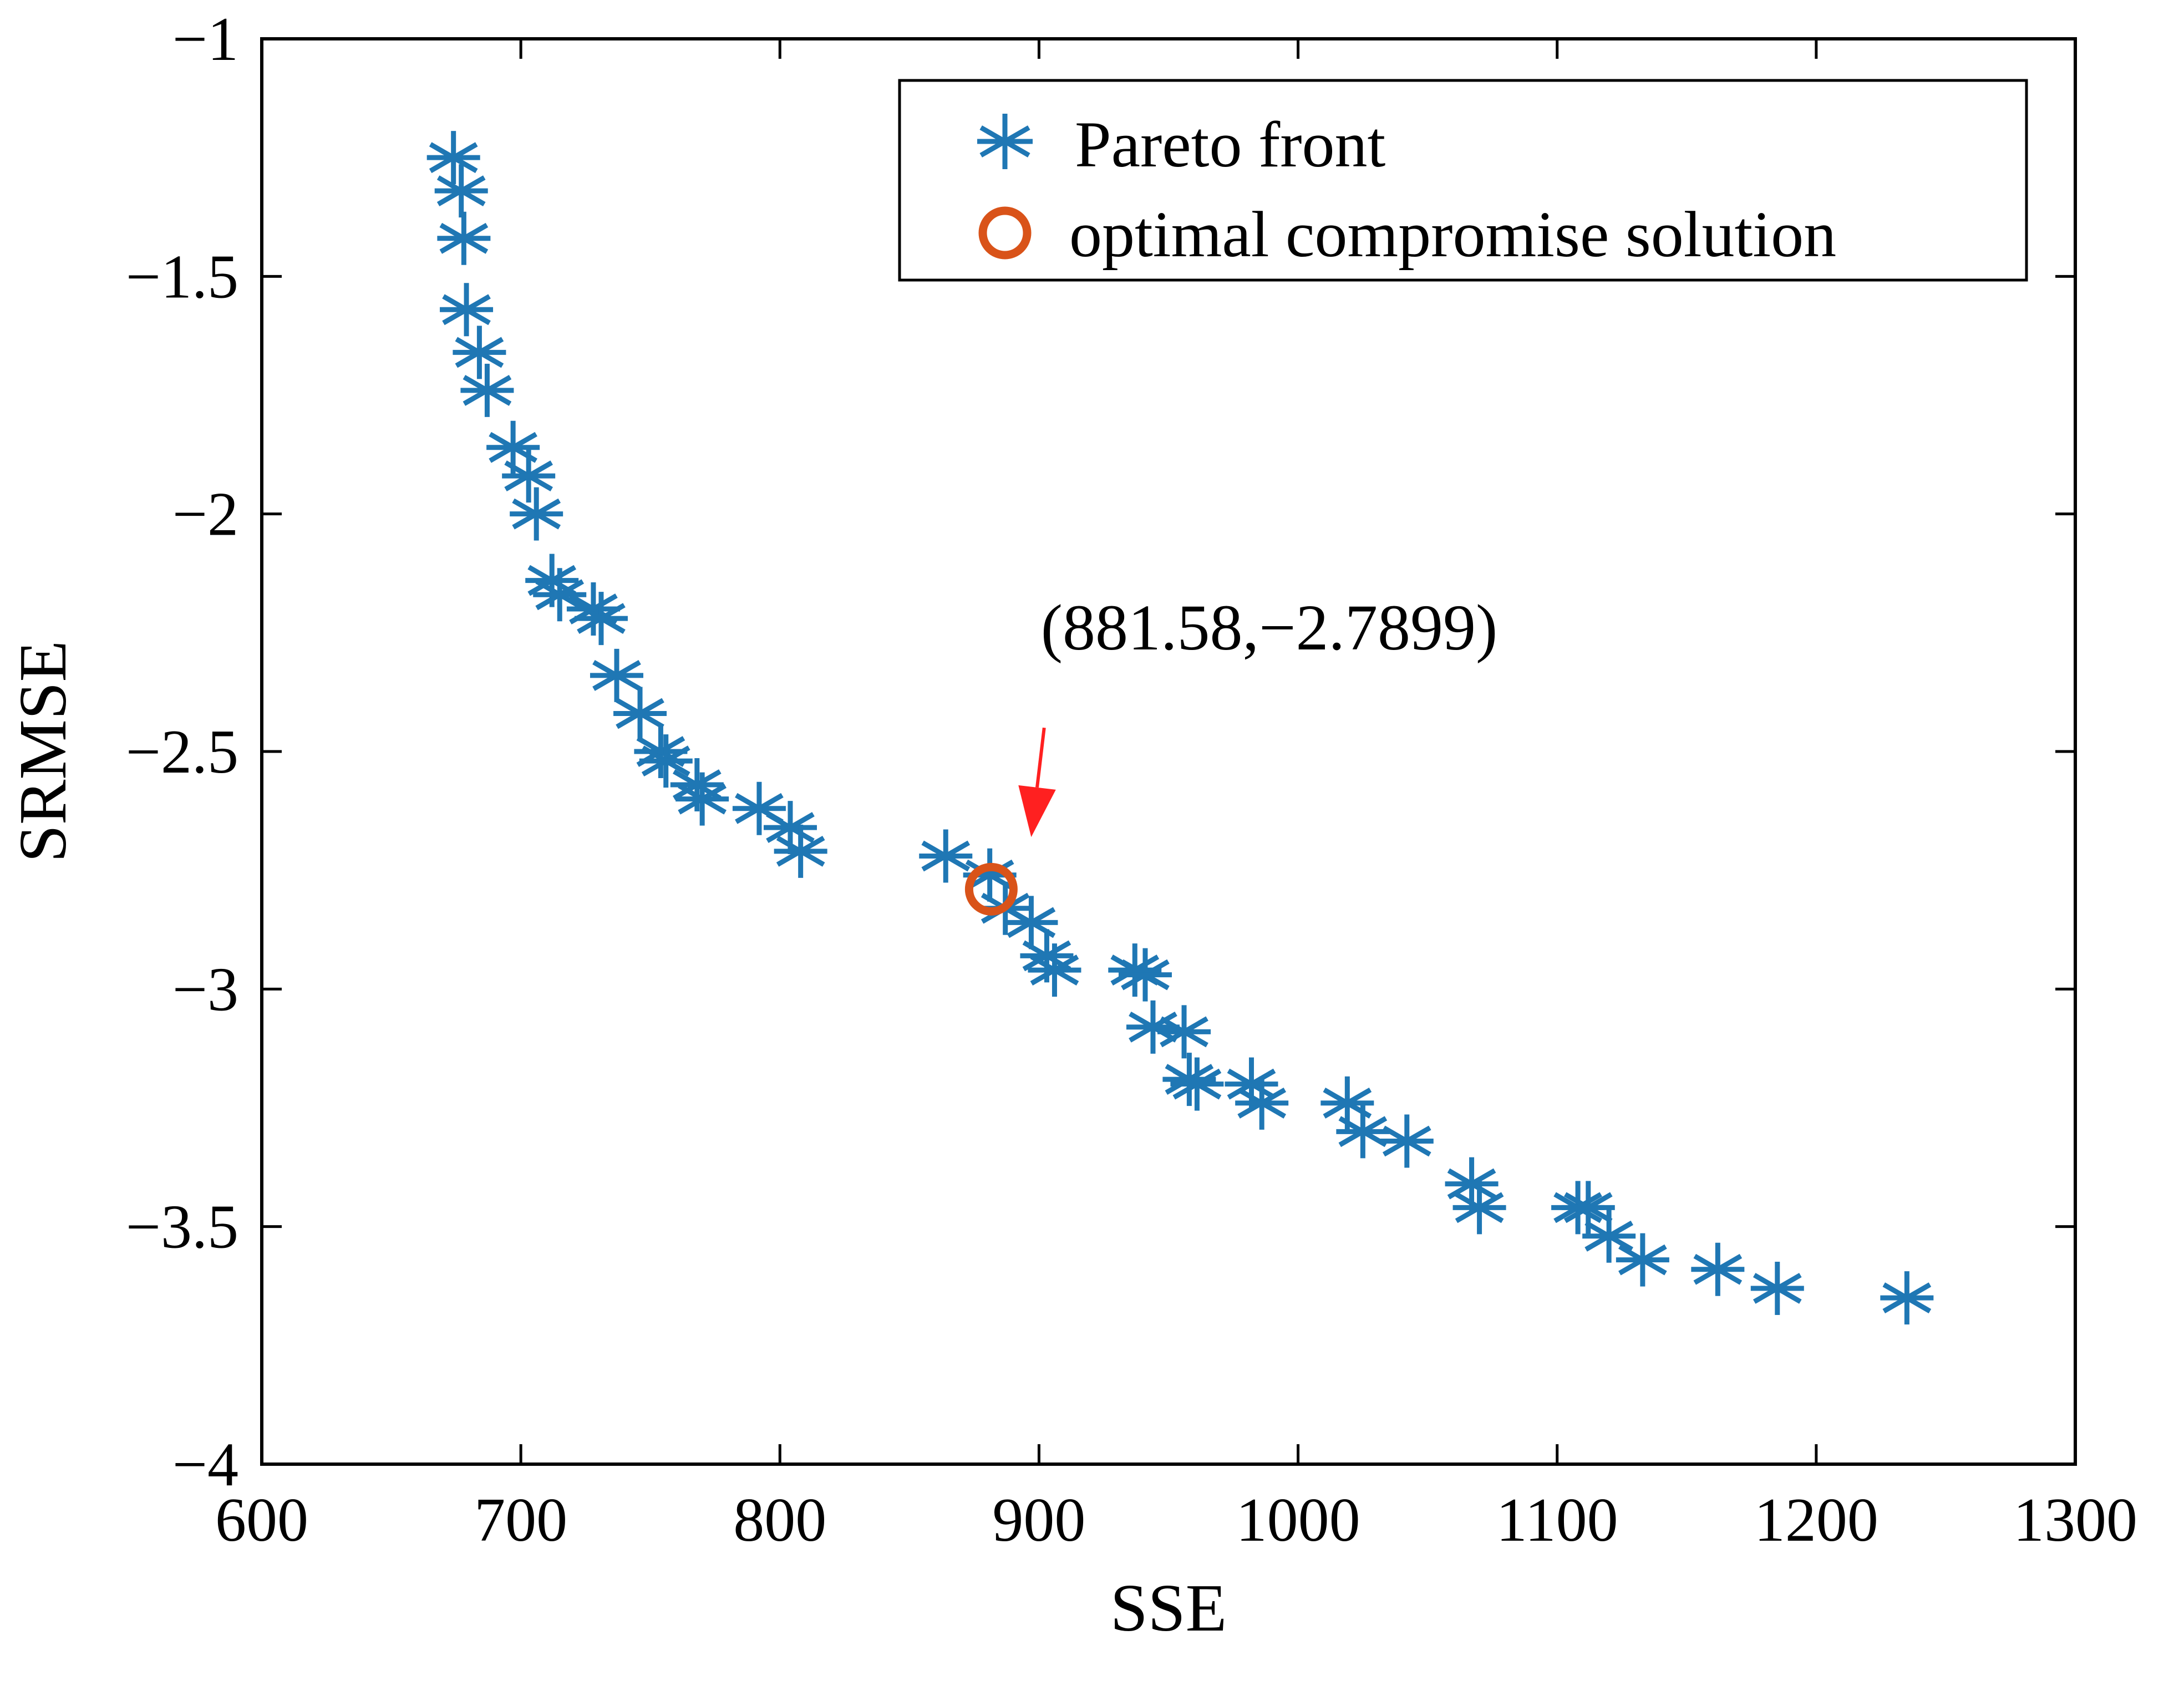 The width and height of the screenshot is (2184, 1691). Describe the element at coordinates (1038, 1520) in the screenshot. I see `x-tick-label: 900` at that location.